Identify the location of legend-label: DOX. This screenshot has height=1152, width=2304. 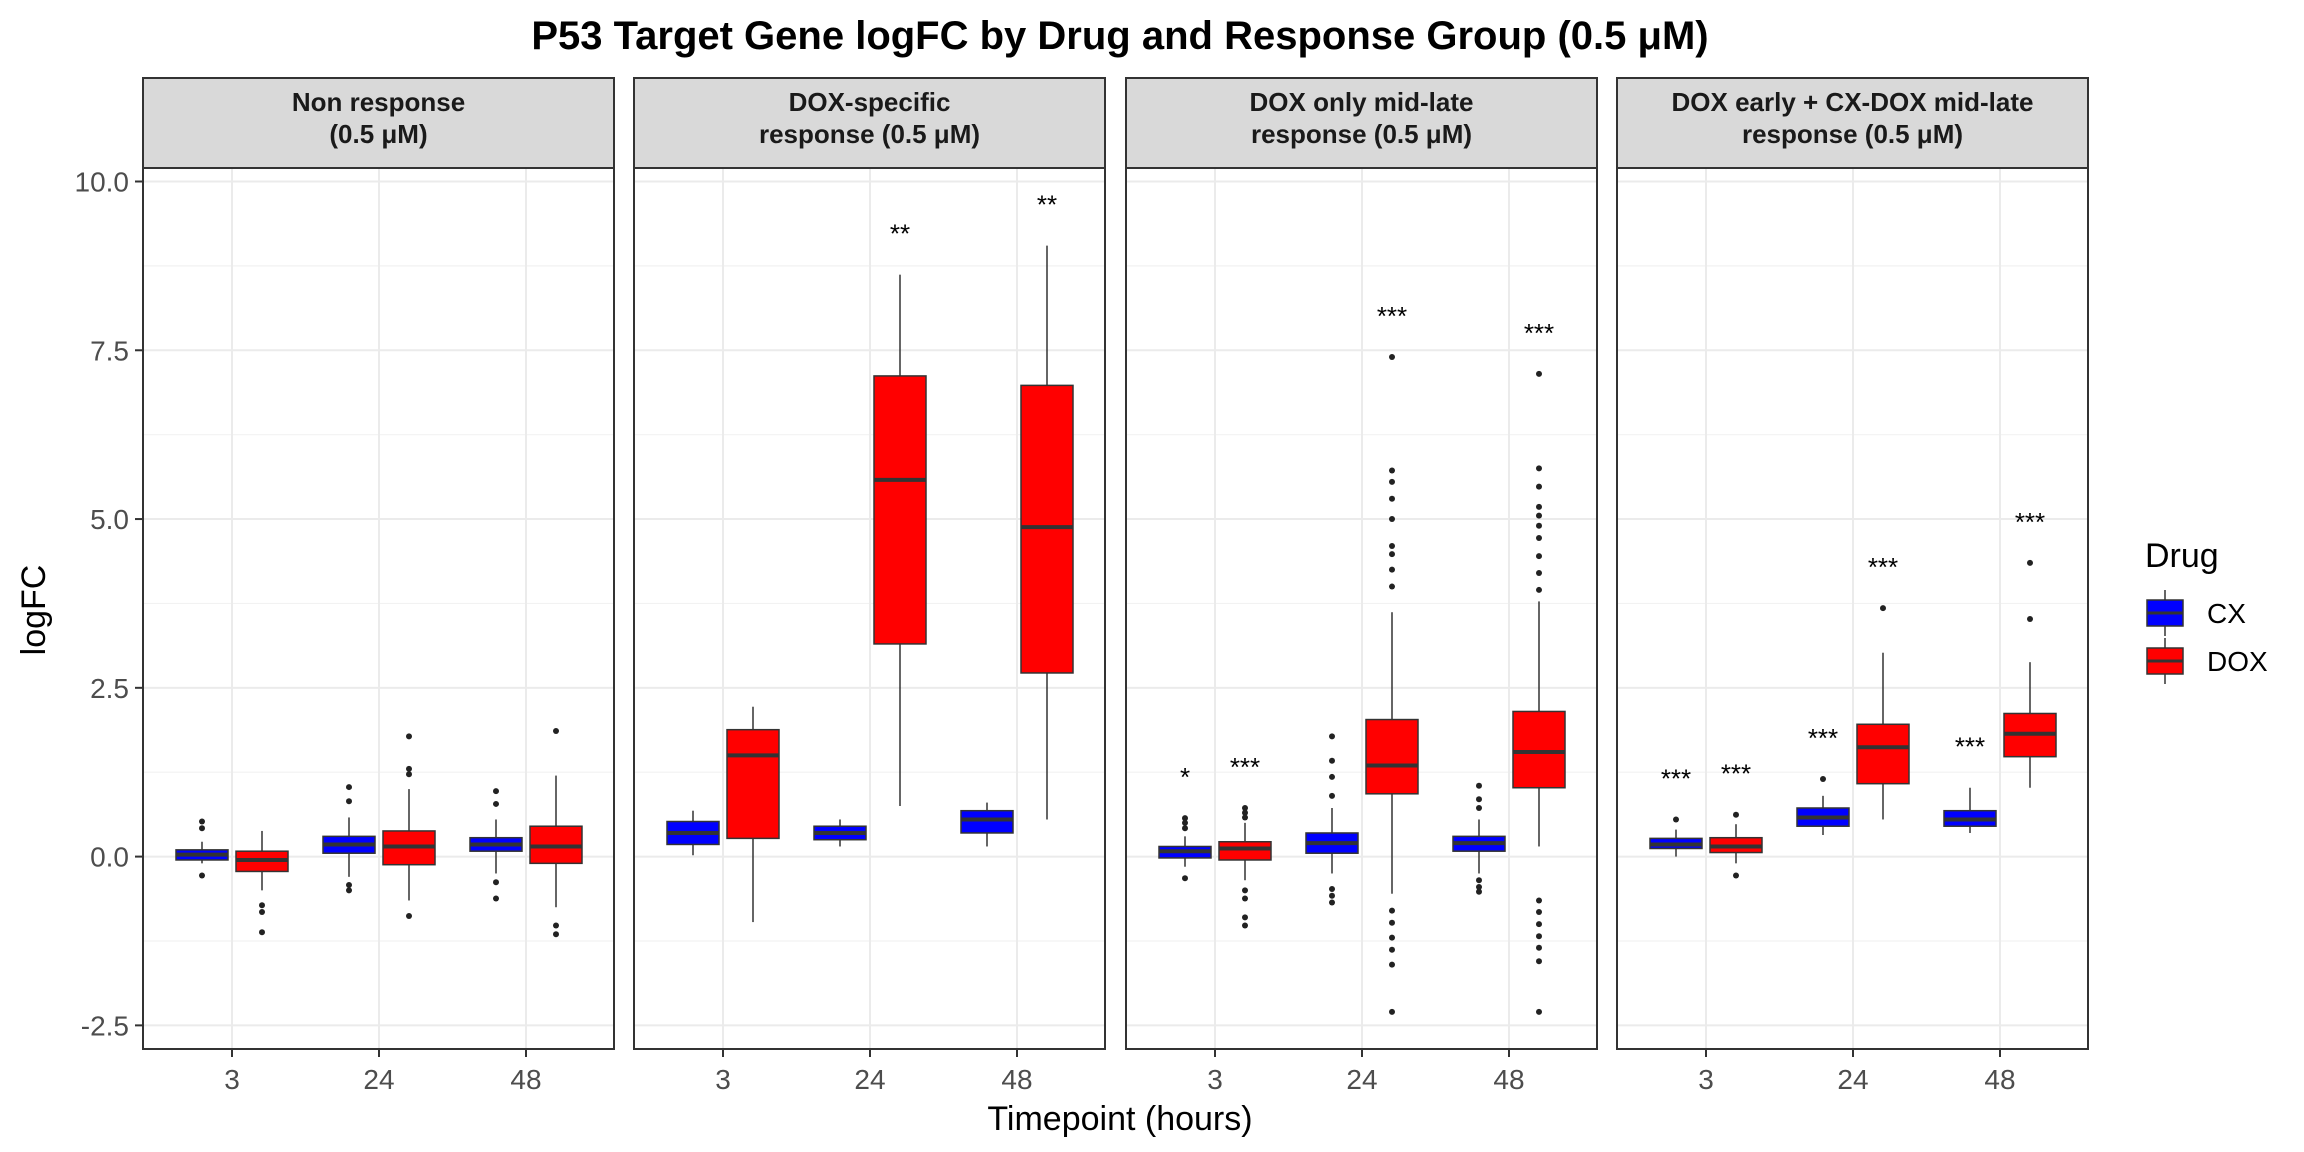
(2237, 661).